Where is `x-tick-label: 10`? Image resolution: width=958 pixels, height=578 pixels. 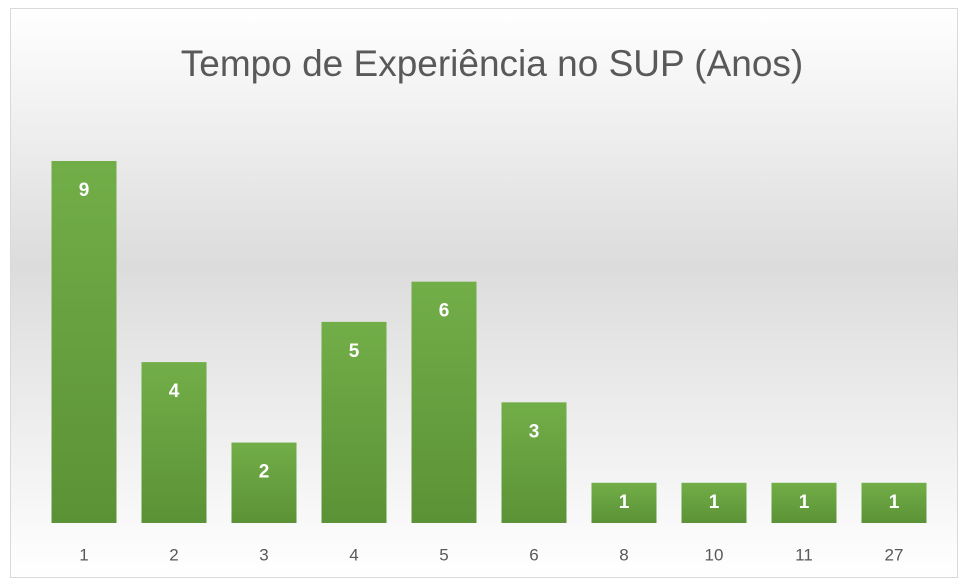 x-tick-label: 10 is located at coordinates (714, 554).